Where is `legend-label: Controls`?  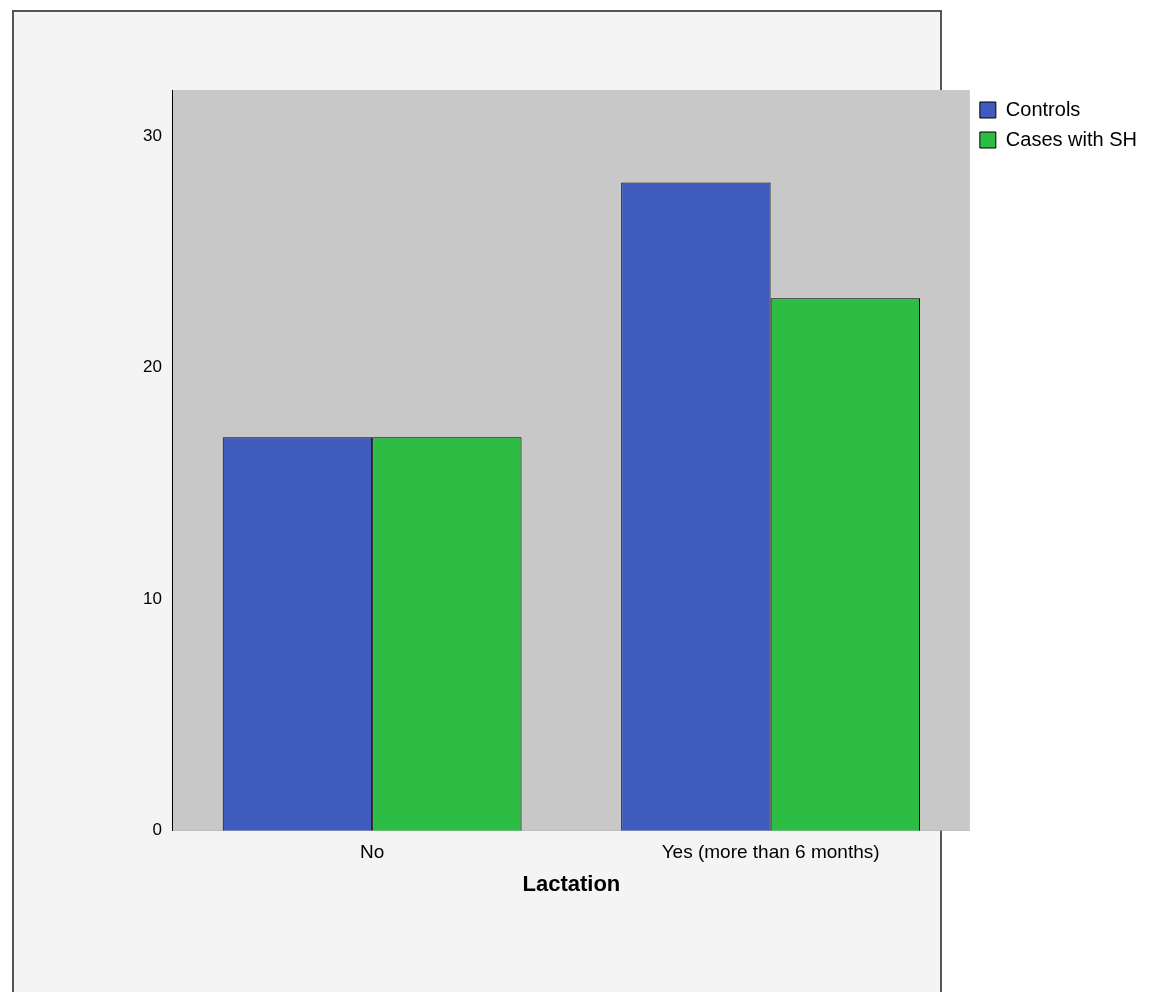 legend-label: Controls is located at coordinates (1043, 108).